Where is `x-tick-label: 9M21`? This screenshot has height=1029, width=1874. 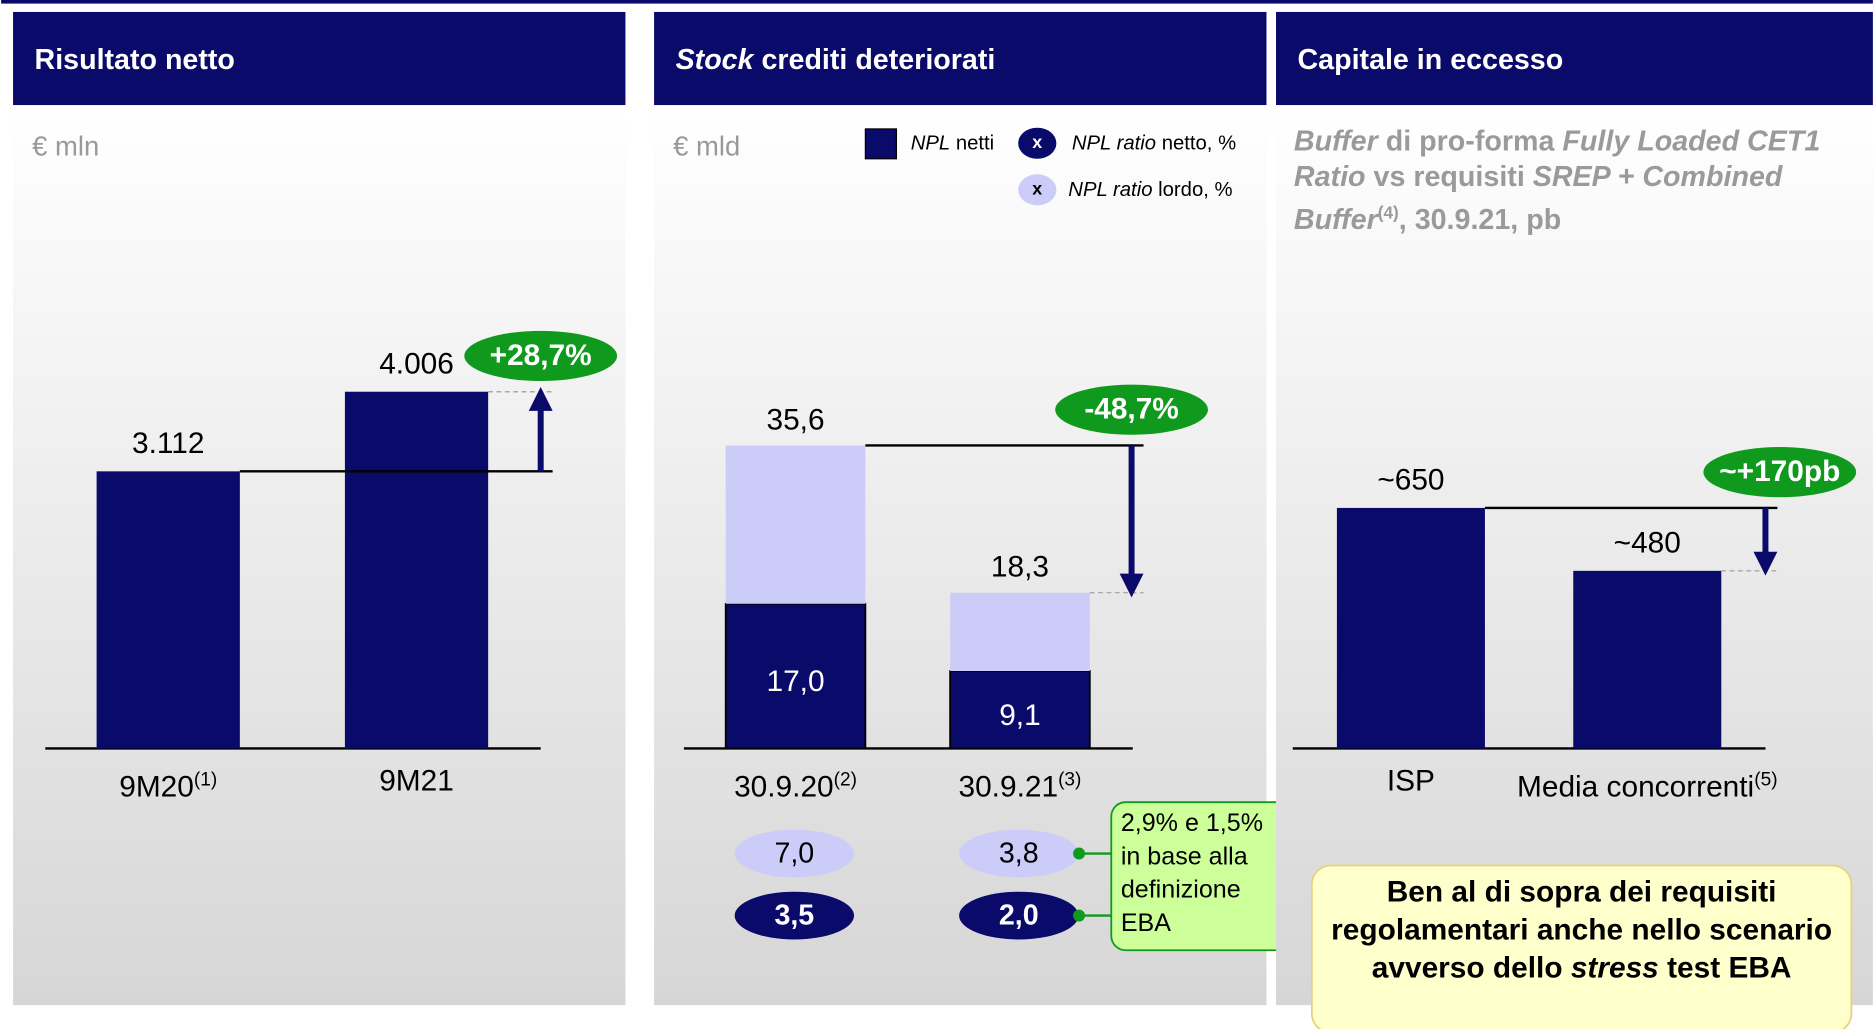
x-tick-label: 9M21 is located at coordinates (416, 804).